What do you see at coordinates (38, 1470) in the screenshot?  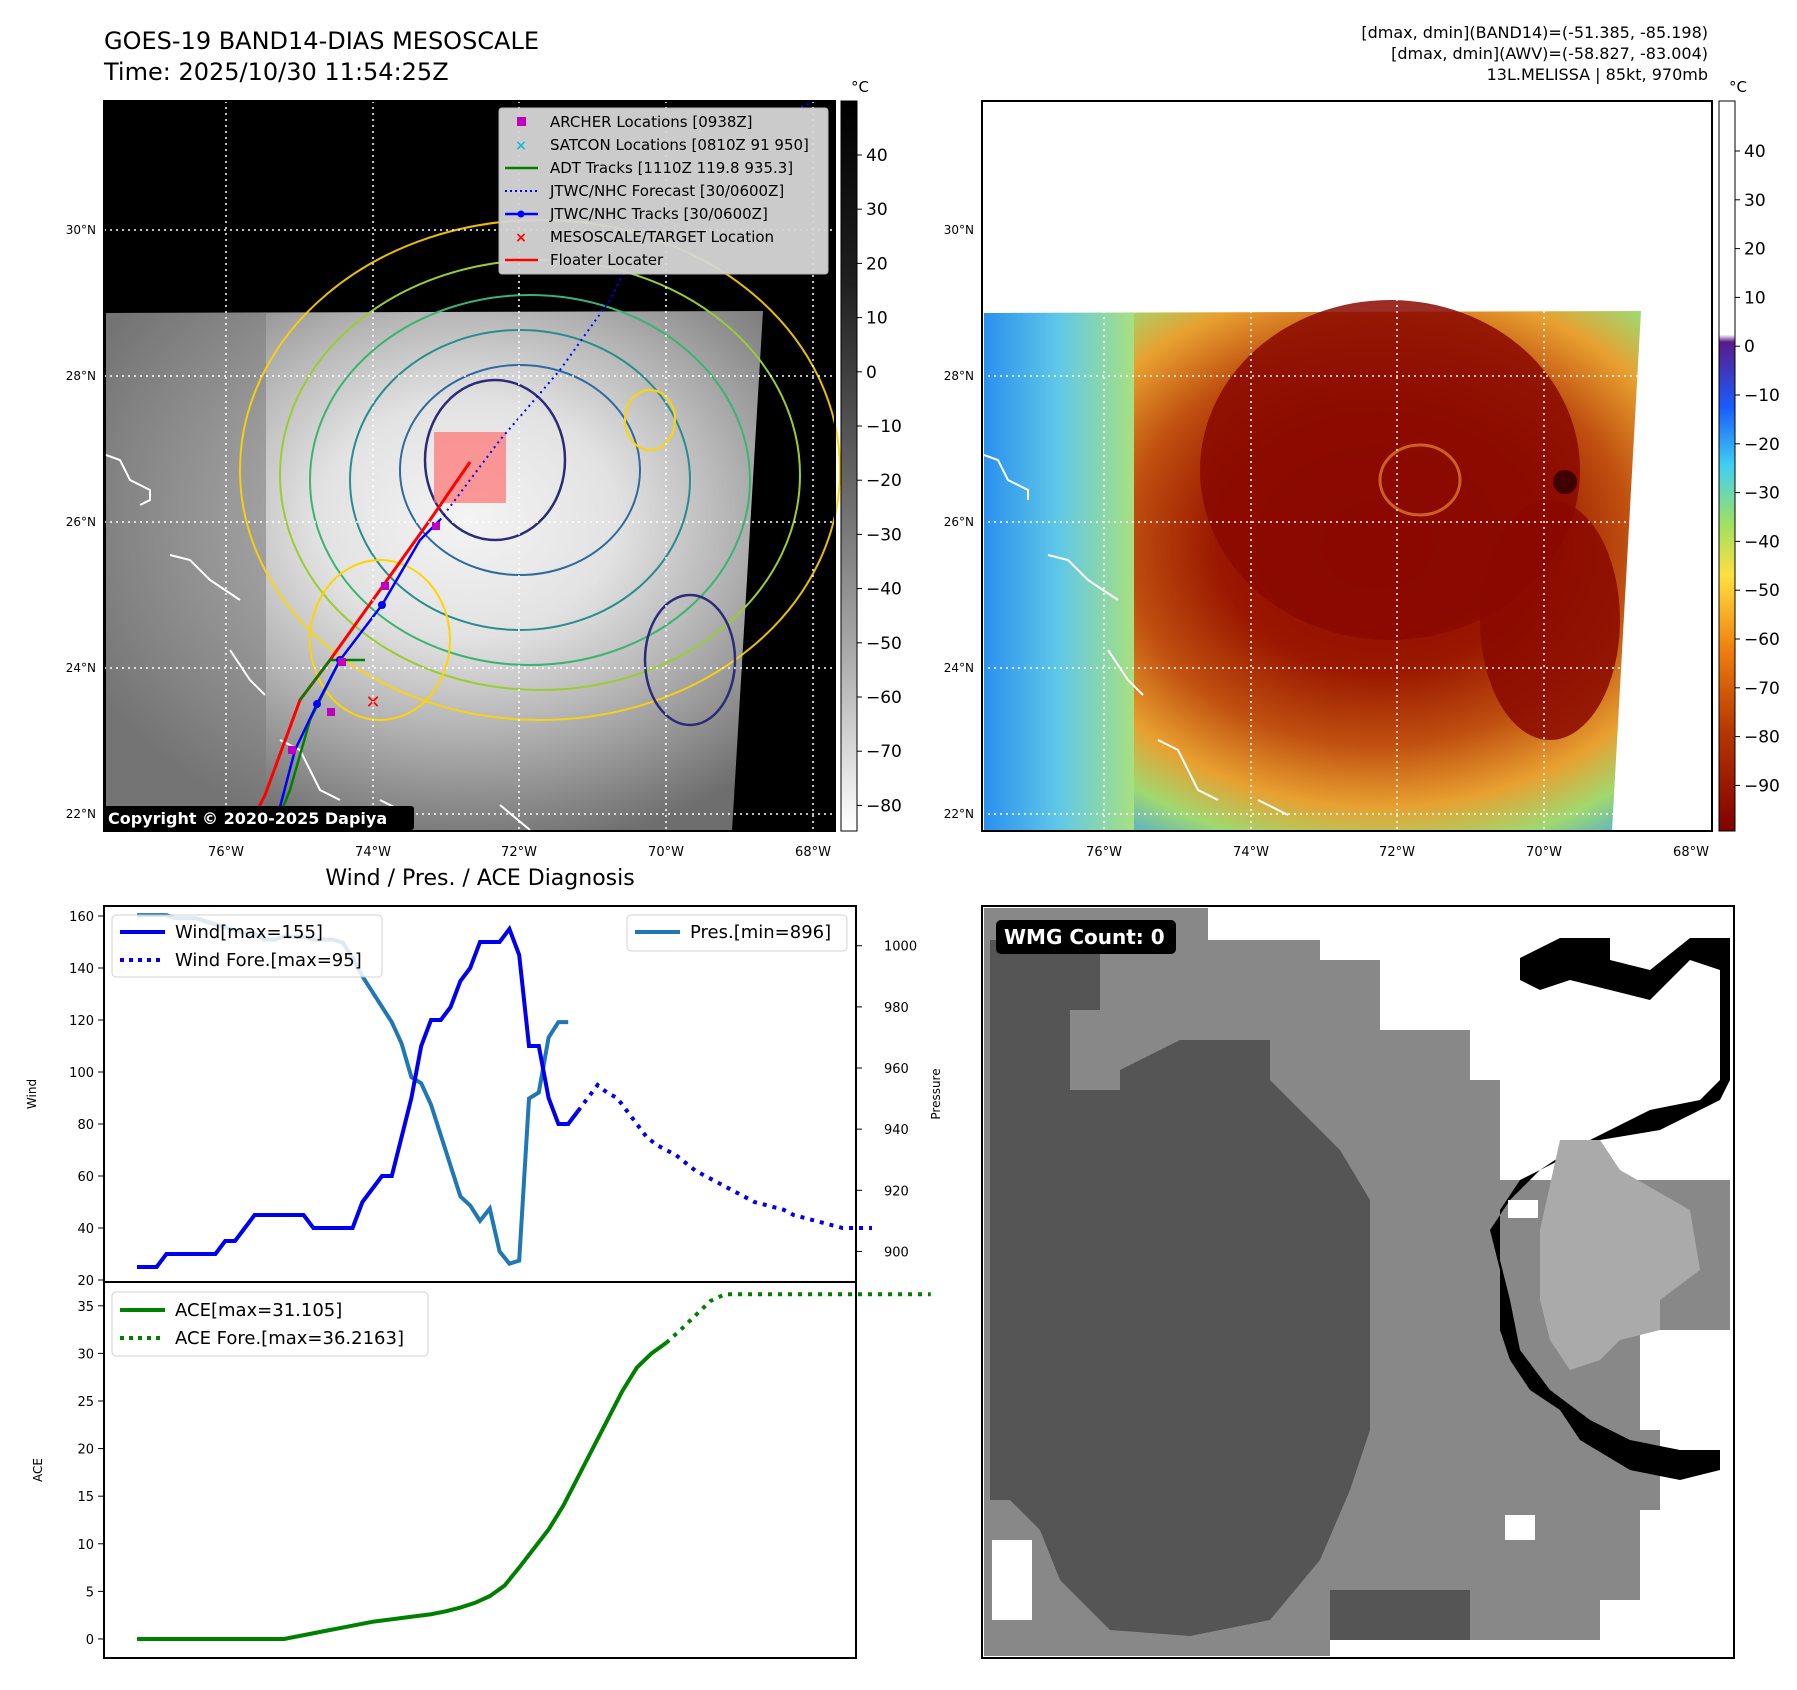 I see `ace-axis-label: ACE` at bounding box center [38, 1470].